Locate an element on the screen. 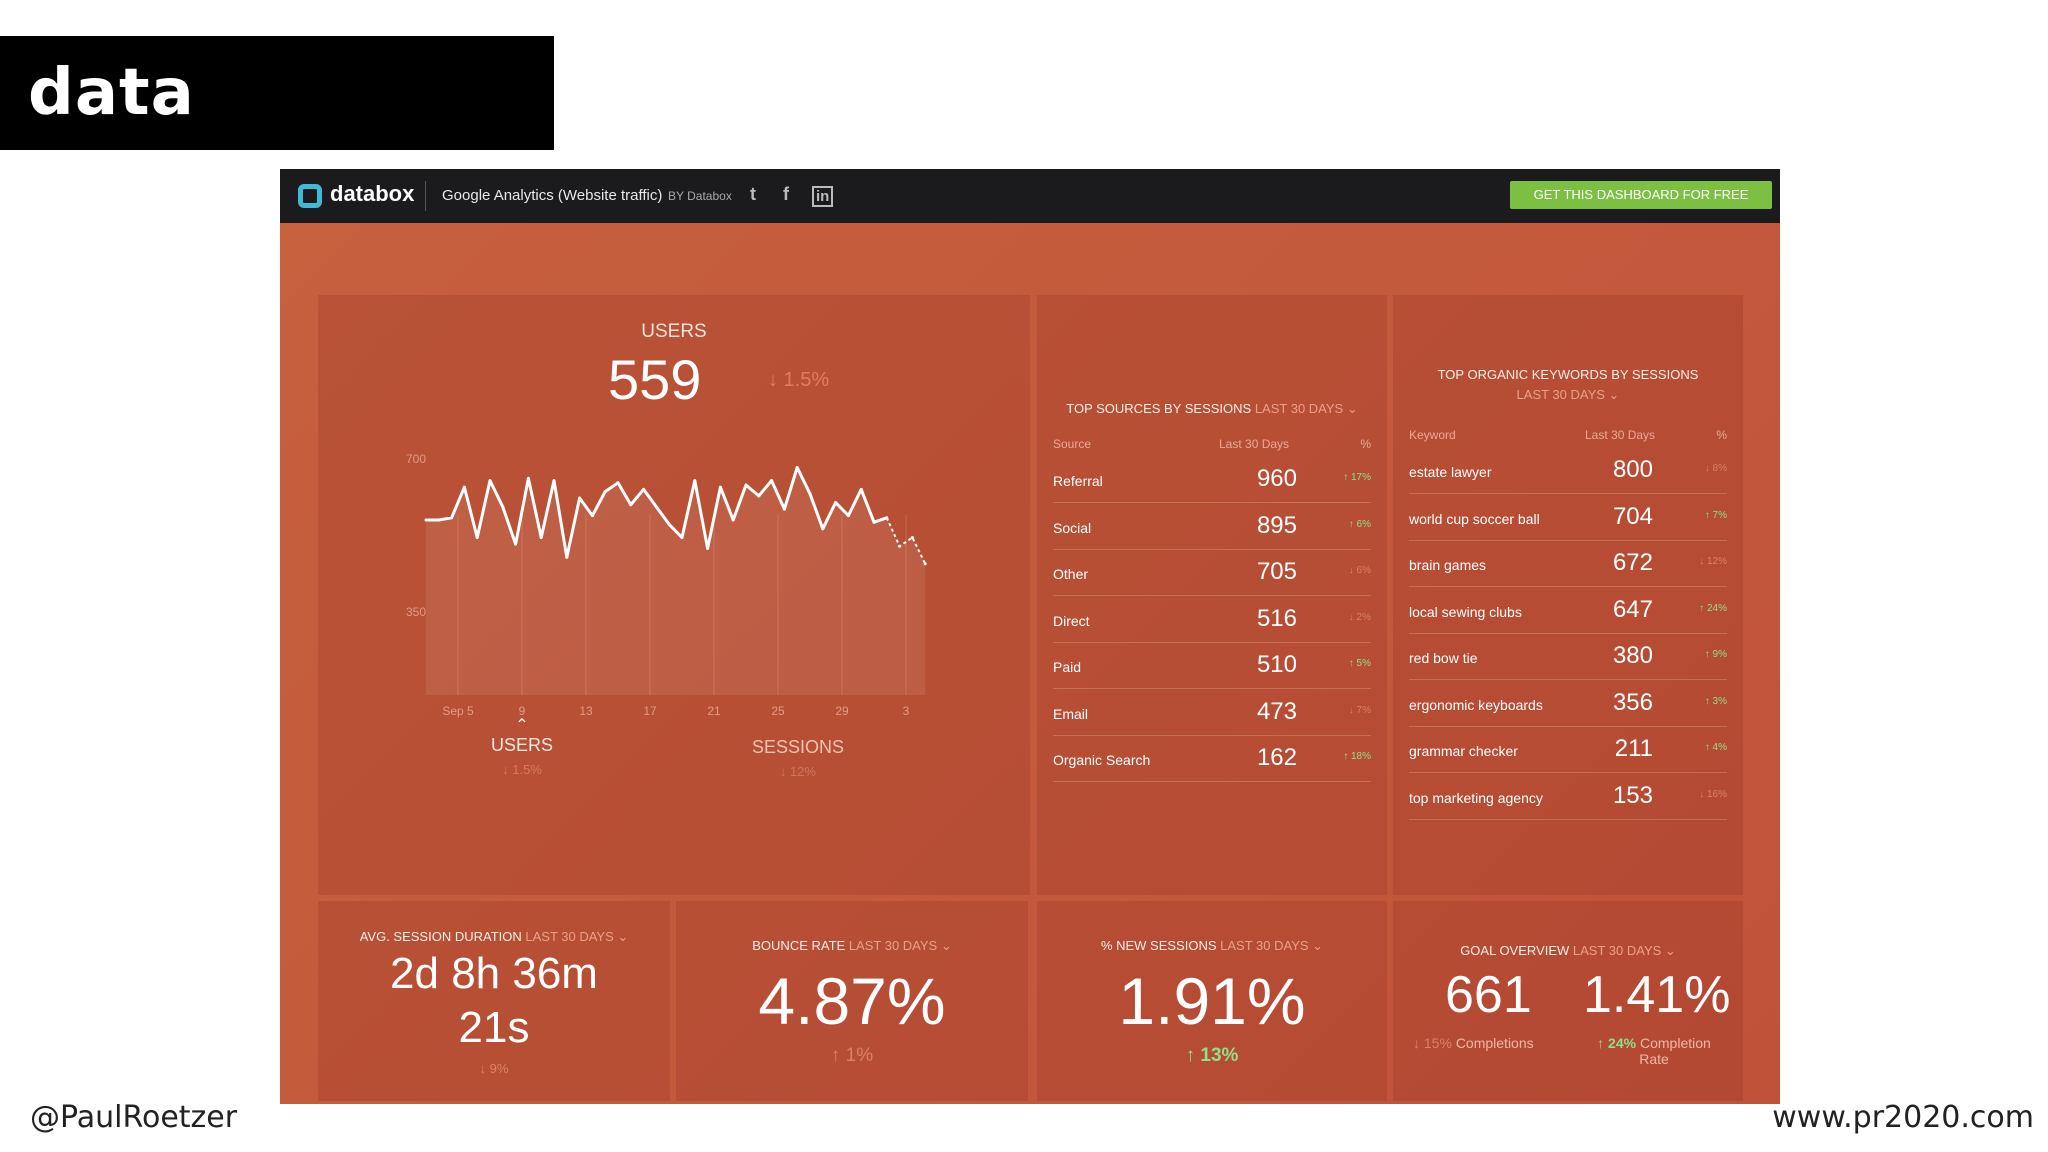  source-name: Paid is located at coordinates (1067, 667).